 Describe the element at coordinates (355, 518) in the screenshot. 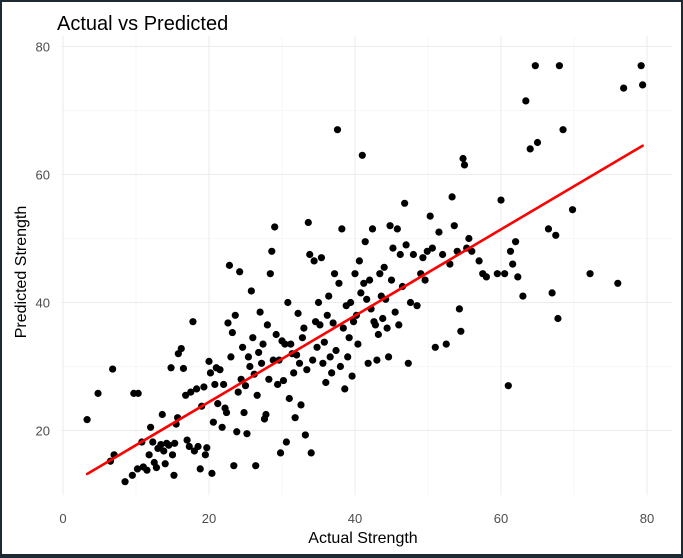

I see `x-tick-label: 40` at that location.